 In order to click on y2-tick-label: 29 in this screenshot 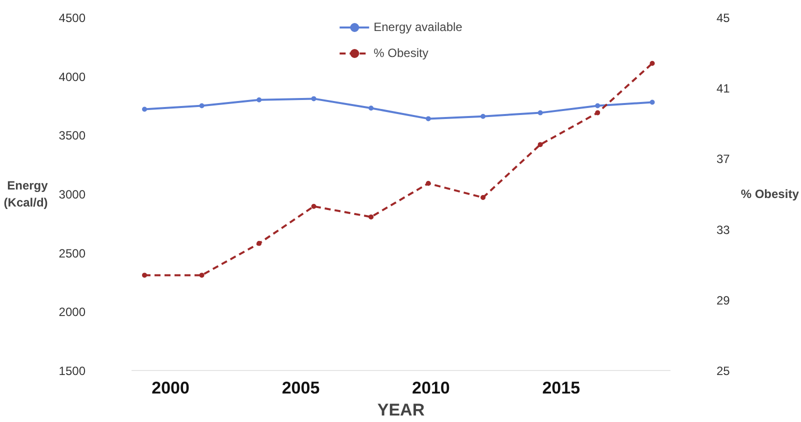, I will do `click(723, 300)`.